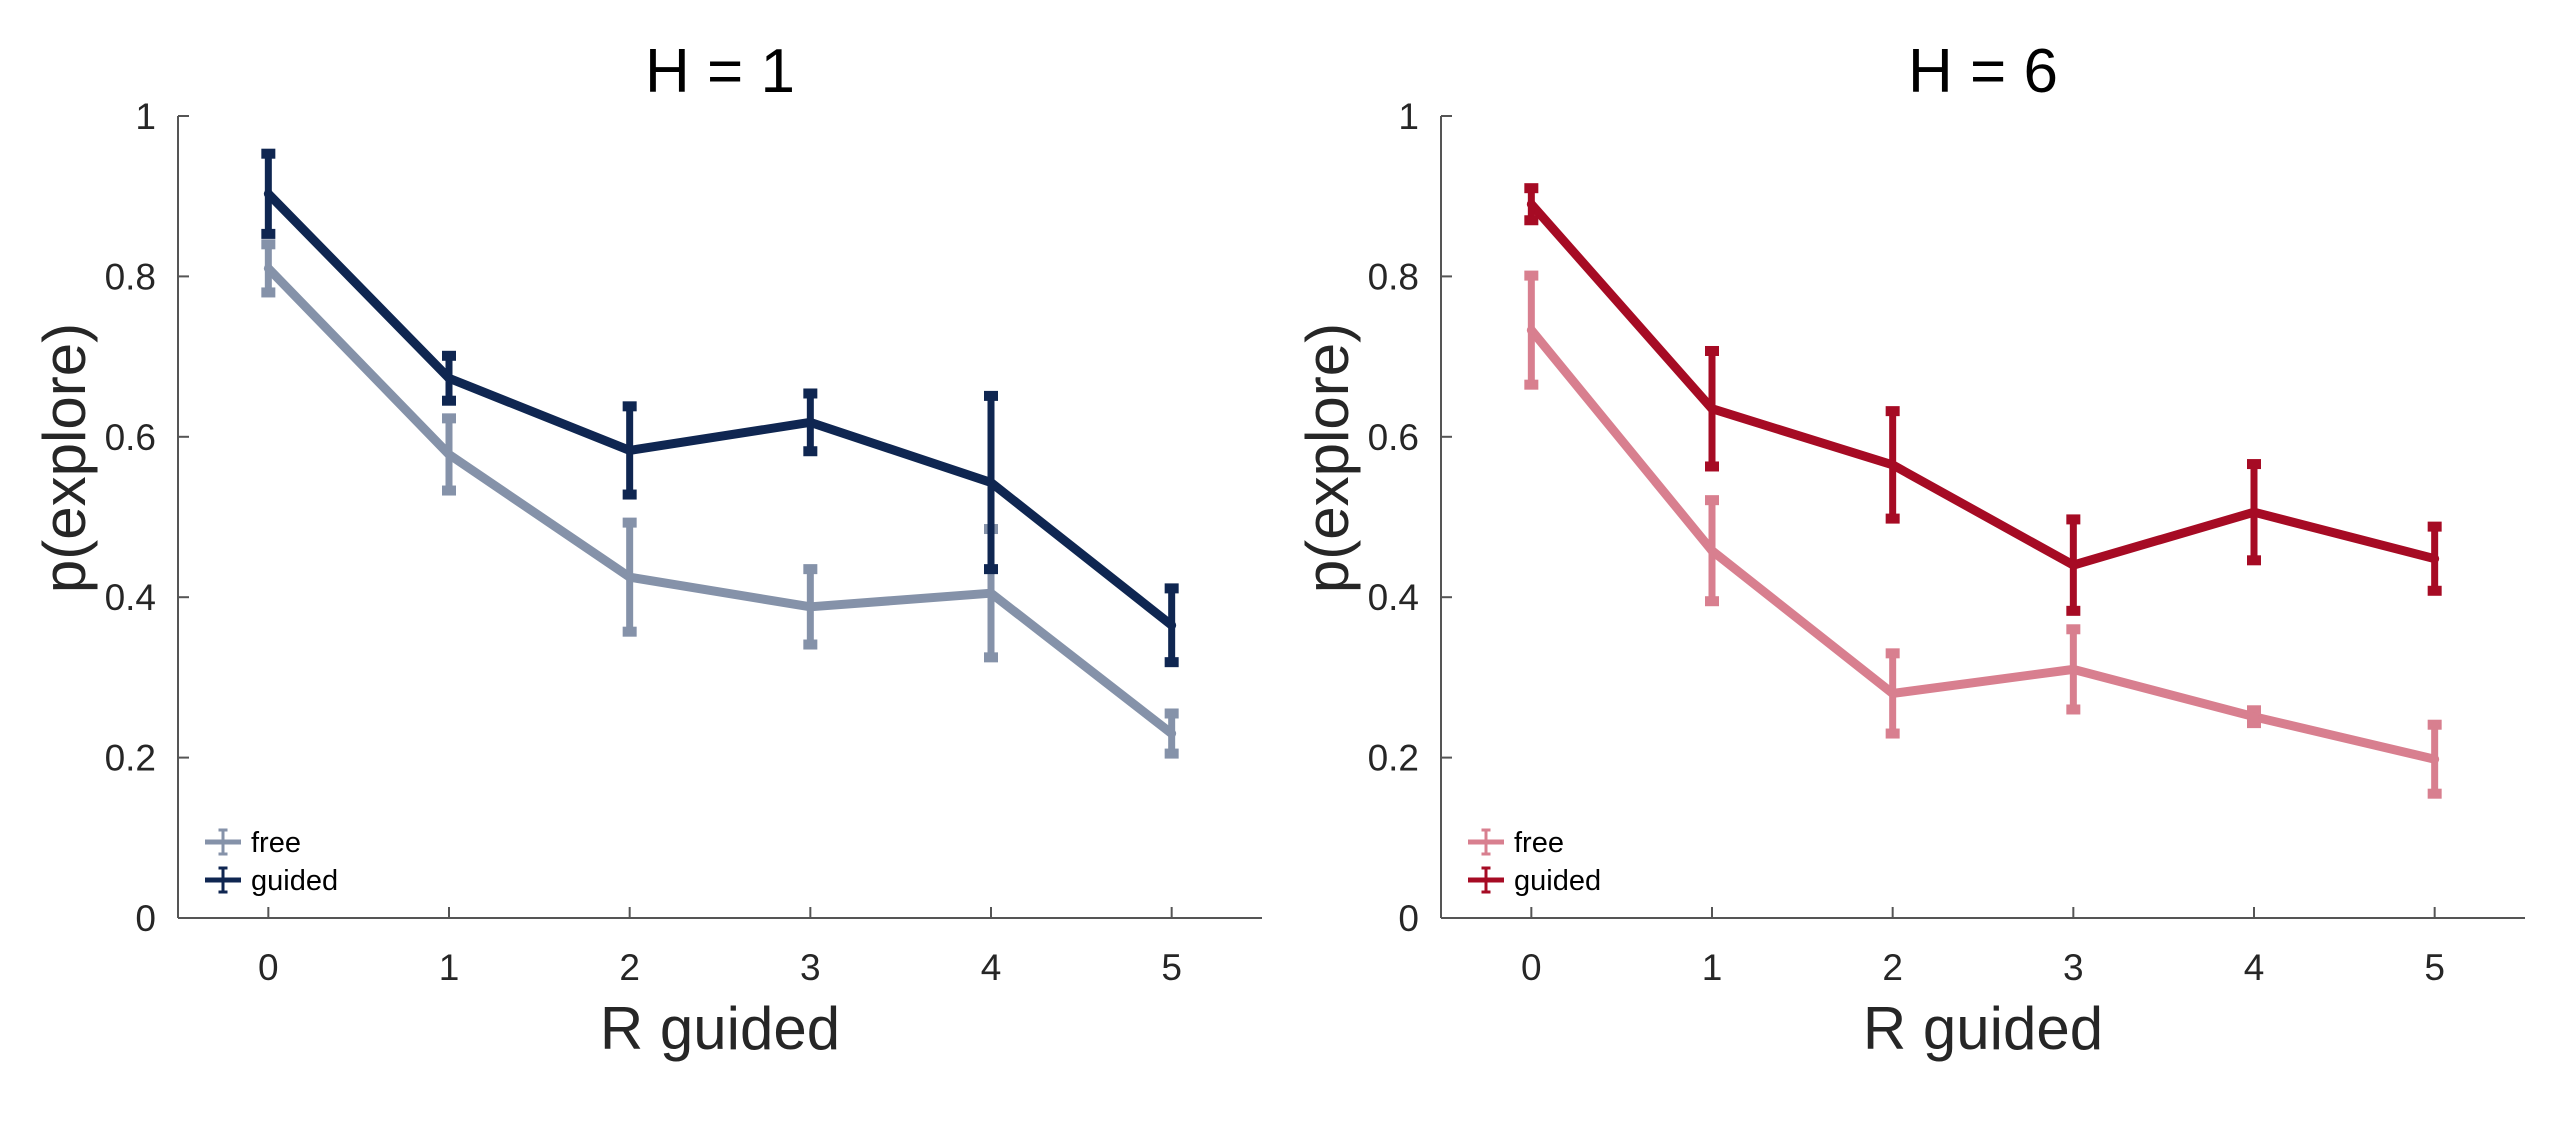 This screenshot has width=2550, height=1148. What do you see at coordinates (1983, 71) in the screenshot?
I see `chart-title: H = 6` at bounding box center [1983, 71].